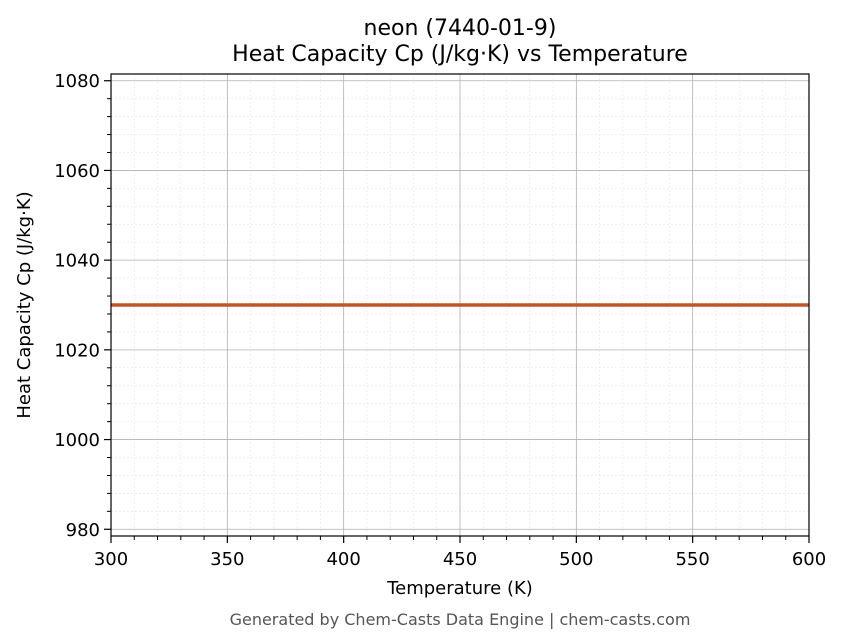 This screenshot has height=644, width=843. What do you see at coordinates (343, 559) in the screenshot?
I see `x-tick-label: 400` at bounding box center [343, 559].